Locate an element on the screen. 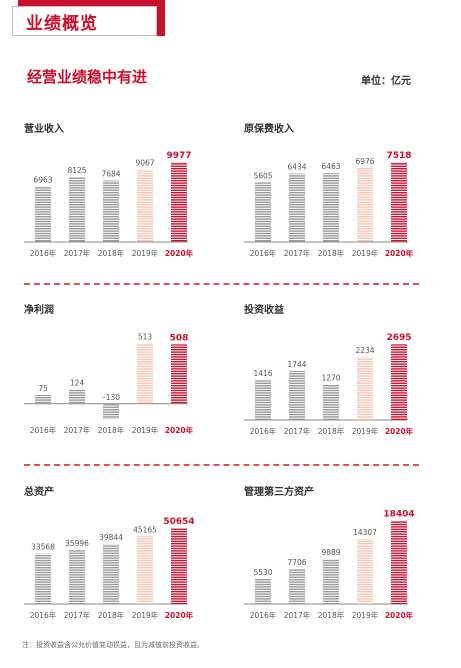 This screenshot has height=668, width=461. section-title: 经营业绩稳中有进 is located at coordinates (87, 77).